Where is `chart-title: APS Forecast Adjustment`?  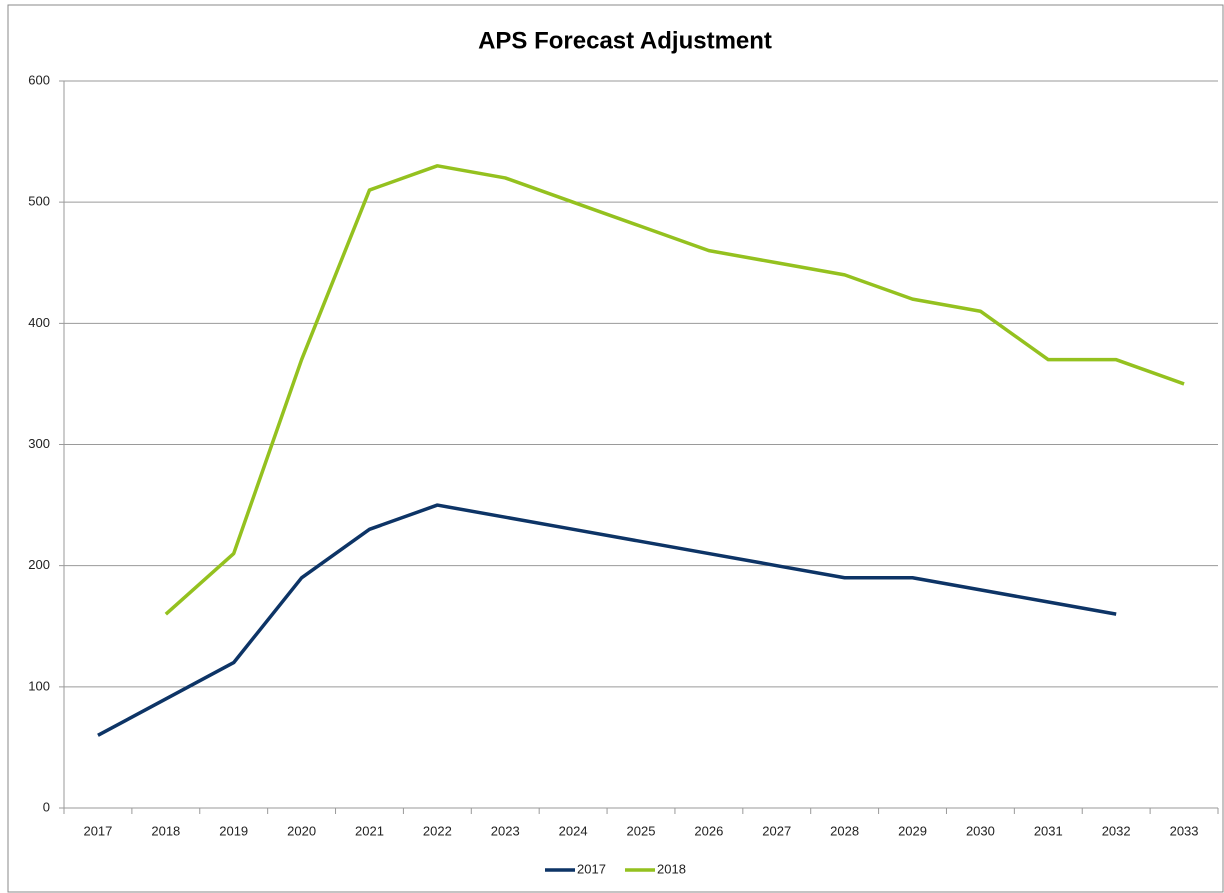
chart-title: APS Forecast Adjustment is located at coordinates (625, 40).